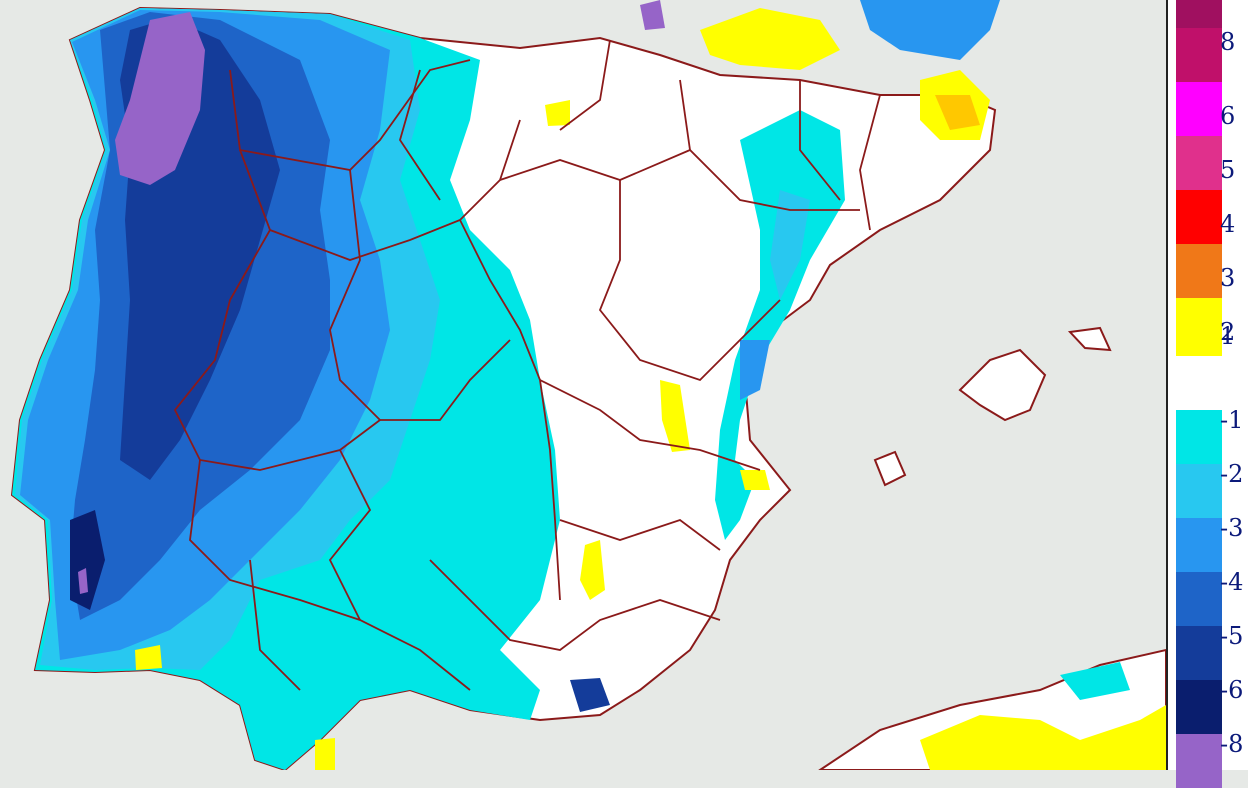 This screenshot has height=788, width=1248. What do you see at coordinates (1199, 545) in the screenshot?
I see `legend-swatch-minus3` at bounding box center [1199, 545].